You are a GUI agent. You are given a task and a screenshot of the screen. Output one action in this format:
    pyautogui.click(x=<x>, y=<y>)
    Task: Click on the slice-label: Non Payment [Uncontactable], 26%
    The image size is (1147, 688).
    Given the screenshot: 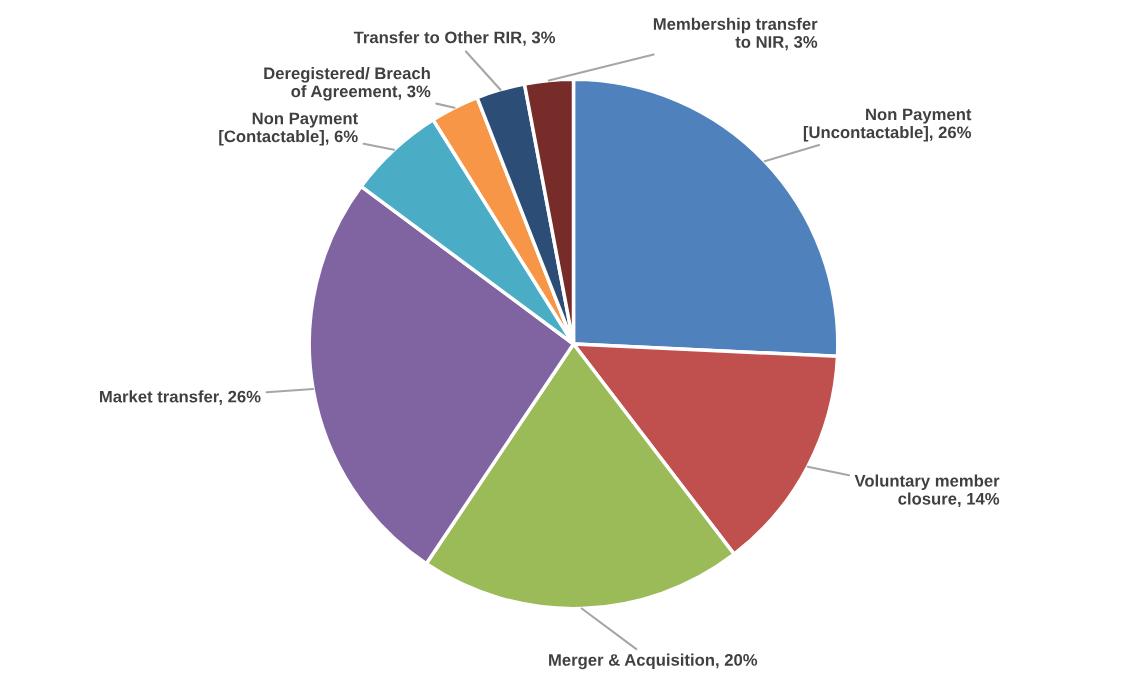 What is the action you would take?
    pyautogui.click(x=887, y=125)
    